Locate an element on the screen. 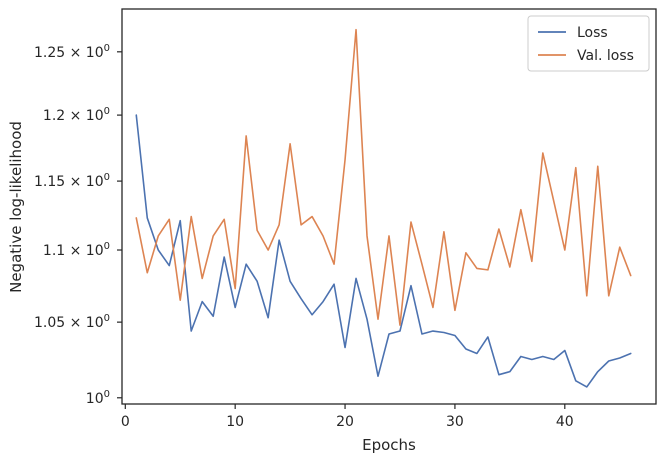 Image resolution: width=667 pixels, height=463 pixels. y-tick-label: 1.2 × 100 is located at coordinates (76, 115).